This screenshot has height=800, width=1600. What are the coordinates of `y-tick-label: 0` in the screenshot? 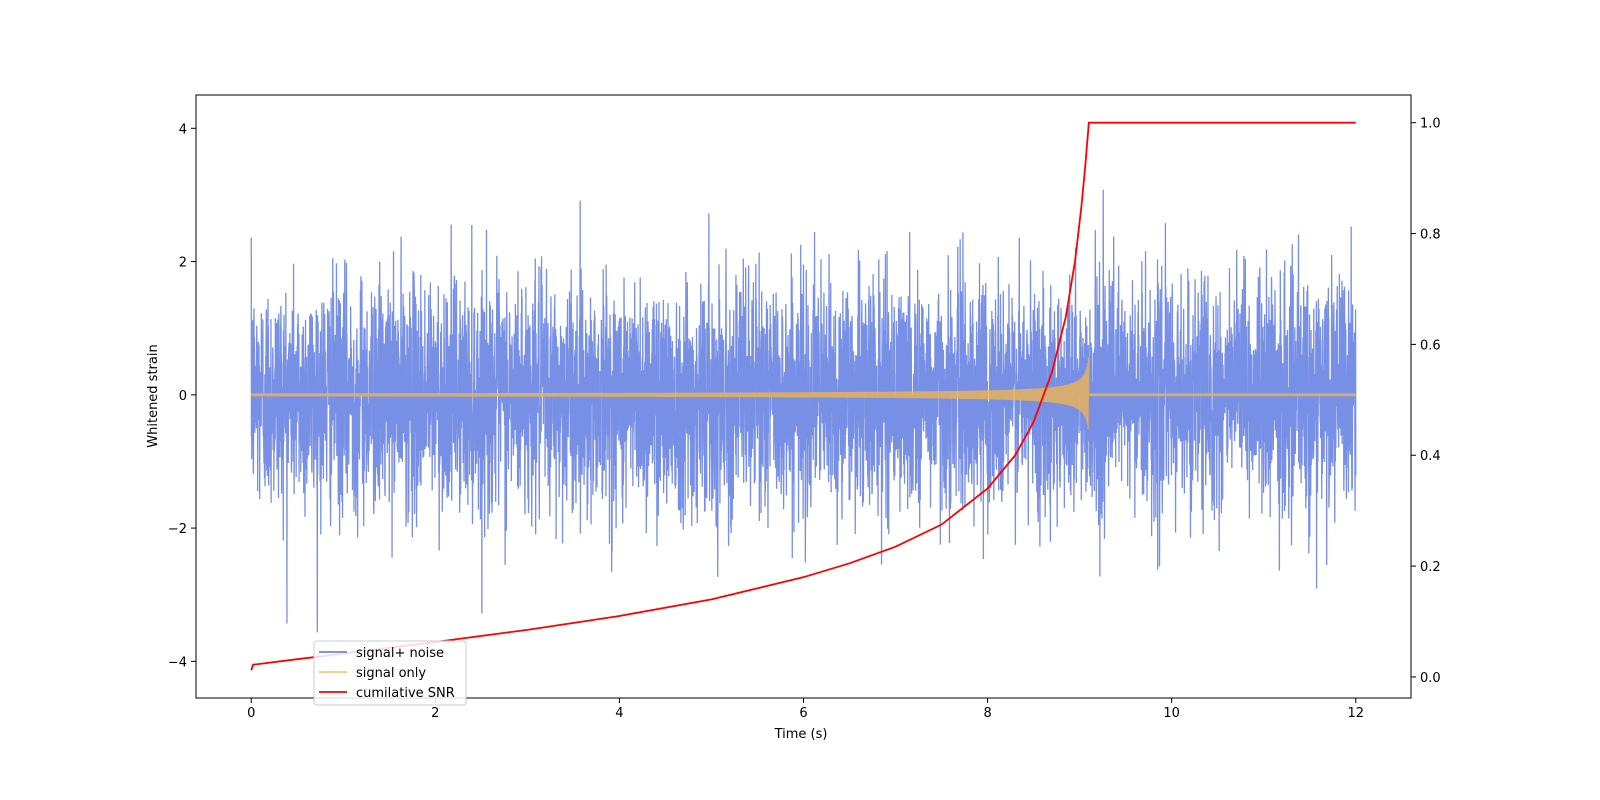 It's located at (183, 396).